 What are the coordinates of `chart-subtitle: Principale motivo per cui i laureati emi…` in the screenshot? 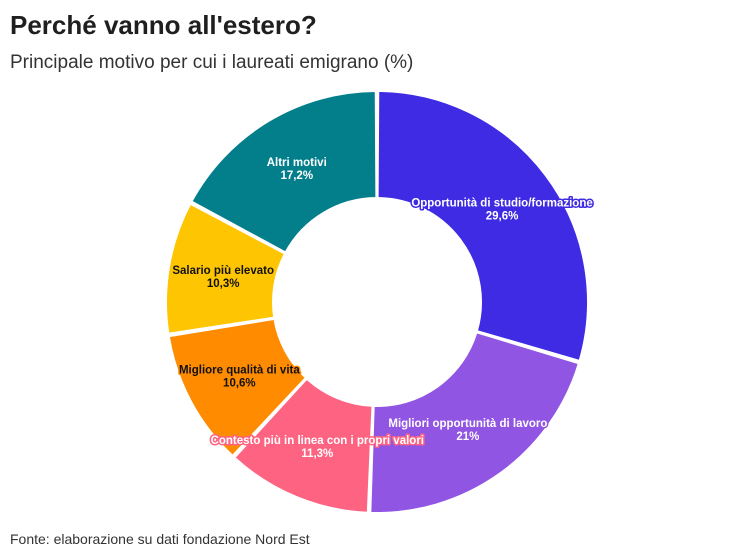 It's located at (212, 62).